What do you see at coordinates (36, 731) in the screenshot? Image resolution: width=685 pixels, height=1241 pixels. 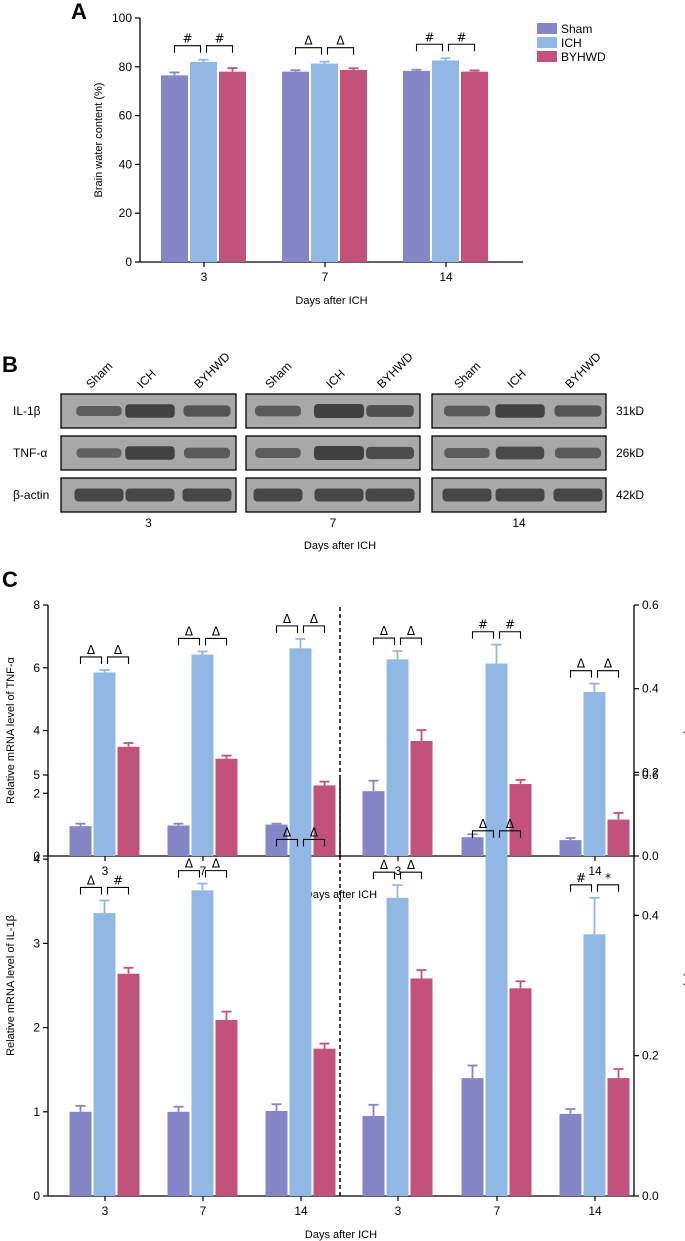 I see `y-tick-label: 4` at bounding box center [36, 731].